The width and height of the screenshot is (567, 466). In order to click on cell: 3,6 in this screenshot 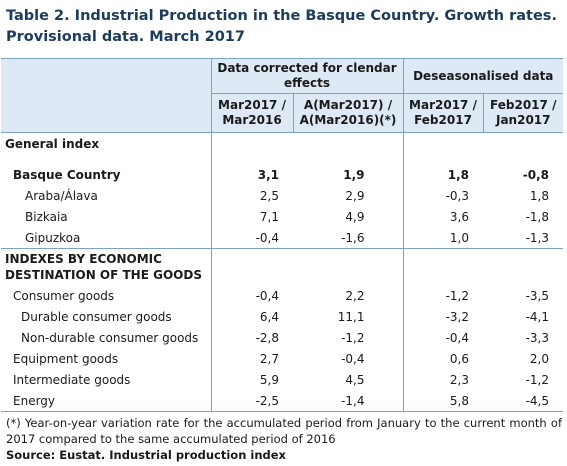, I will do `click(442, 216)`.